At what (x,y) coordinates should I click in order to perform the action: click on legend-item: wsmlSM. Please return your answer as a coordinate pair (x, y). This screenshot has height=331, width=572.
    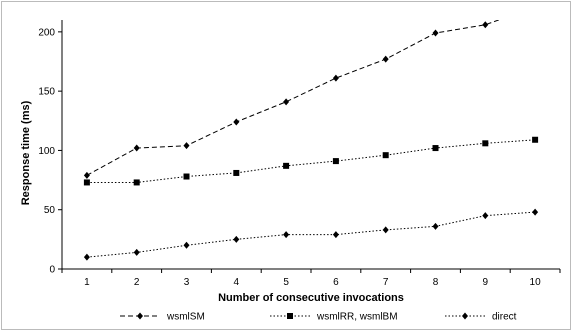
    Looking at the image, I should click on (162, 317).